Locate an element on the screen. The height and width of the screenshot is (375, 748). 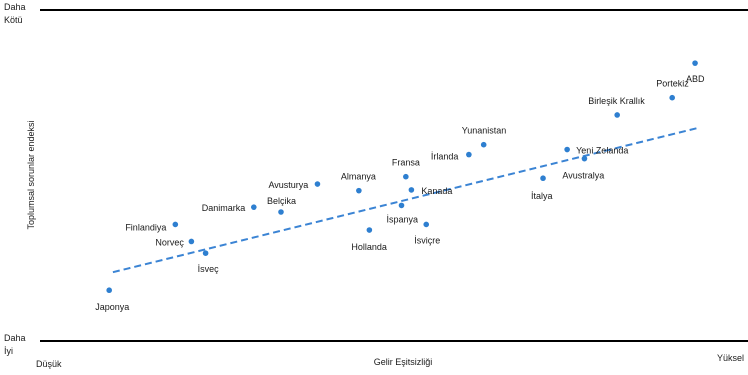
y-top-label-2: Kötü is located at coordinates (13, 20).